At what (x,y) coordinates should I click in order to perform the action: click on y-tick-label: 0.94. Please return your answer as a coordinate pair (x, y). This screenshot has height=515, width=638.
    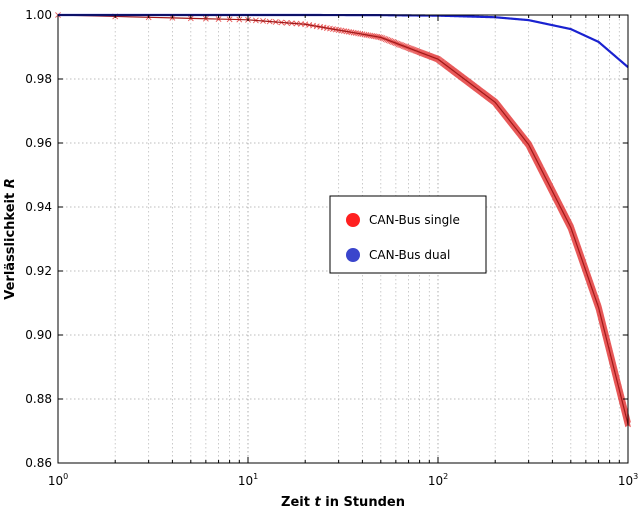
    Looking at the image, I should click on (38, 207).